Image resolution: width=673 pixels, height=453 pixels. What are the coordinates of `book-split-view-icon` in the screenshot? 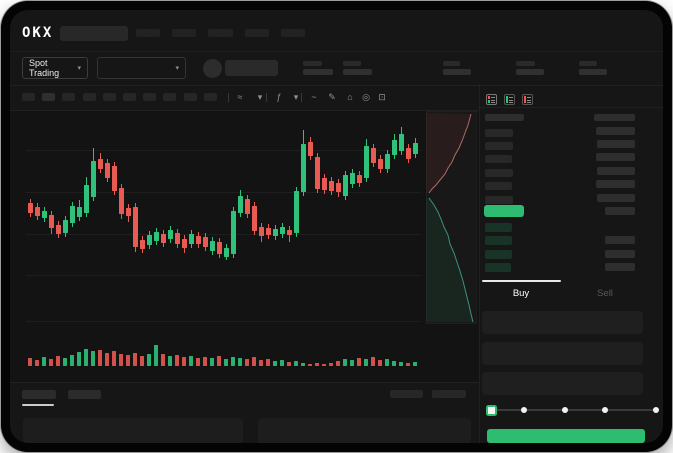 It's located at (491, 99).